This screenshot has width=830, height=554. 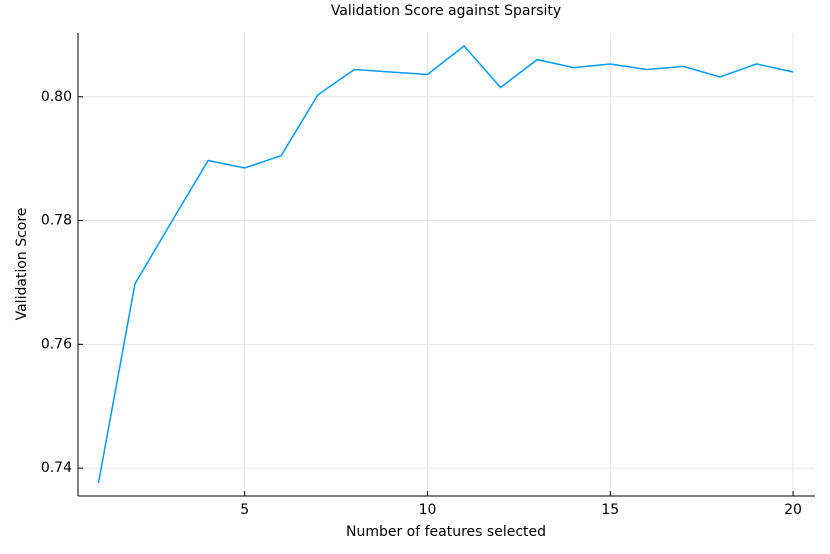 What do you see at coordinates (56, 468) in the screenshot?
I see `y-tick-label: 0.74` at bounding box center [56, 468].